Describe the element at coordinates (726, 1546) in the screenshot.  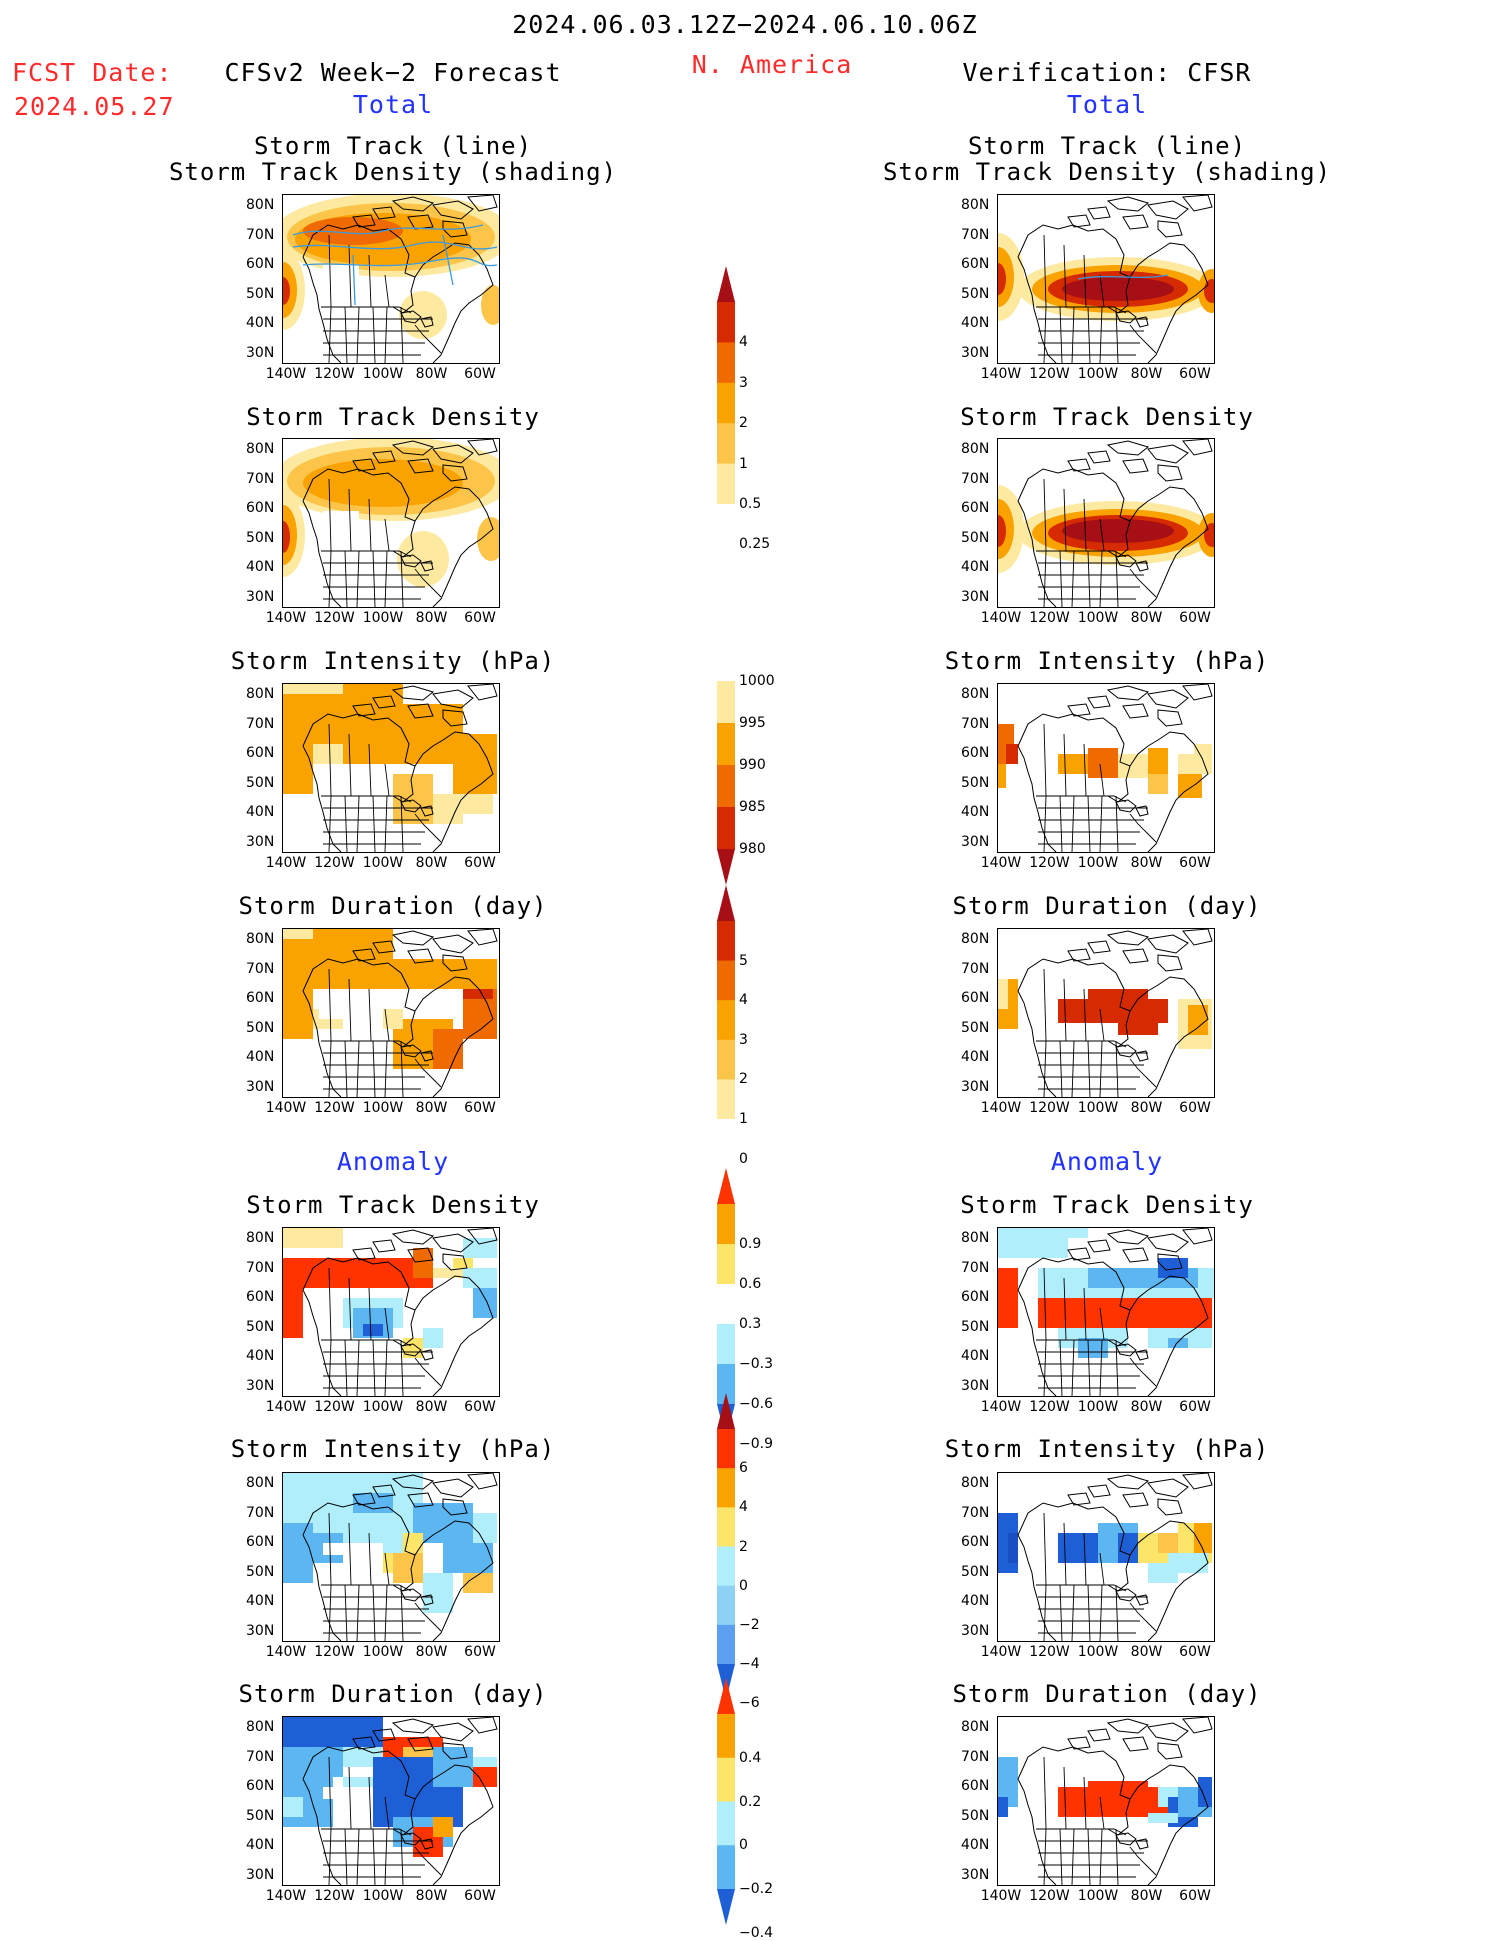
I see `colorbar-anom-intensity` at that location.